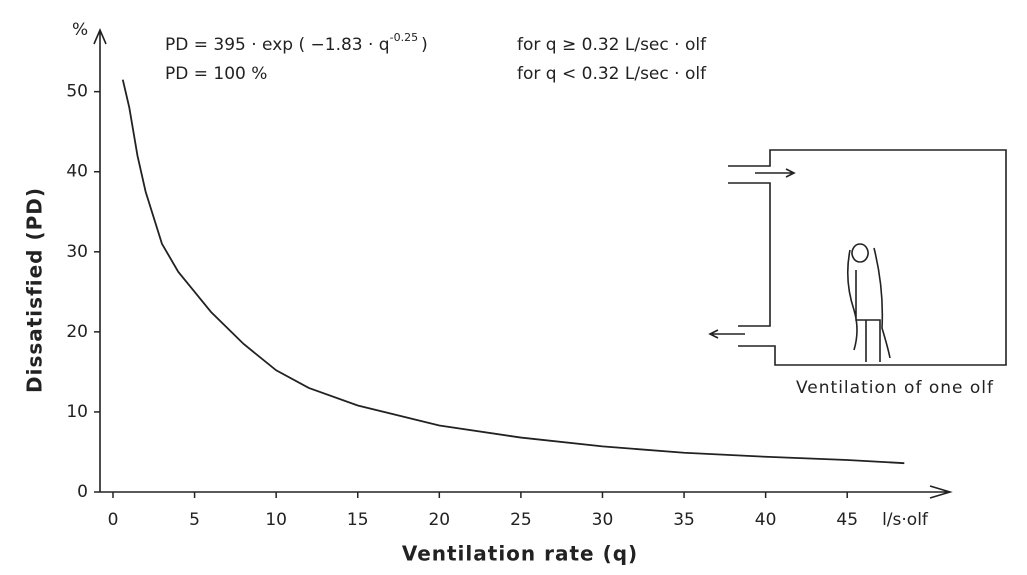  Describe the element at coordinates (35, 290) in the screenshot. I see `y-axis-label: Dissatisfied (PD)` at that location.